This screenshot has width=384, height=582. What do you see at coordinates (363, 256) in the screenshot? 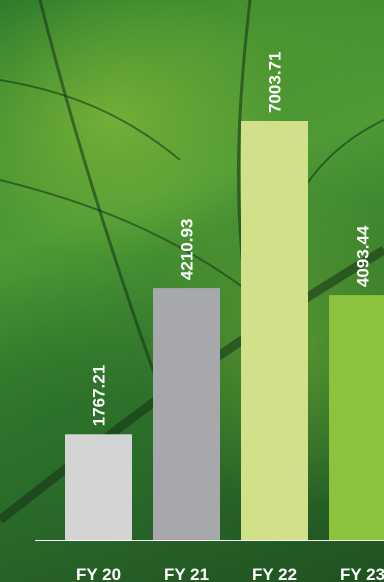
I see `value-label: 4093.44` at bounding box center [363, 256].